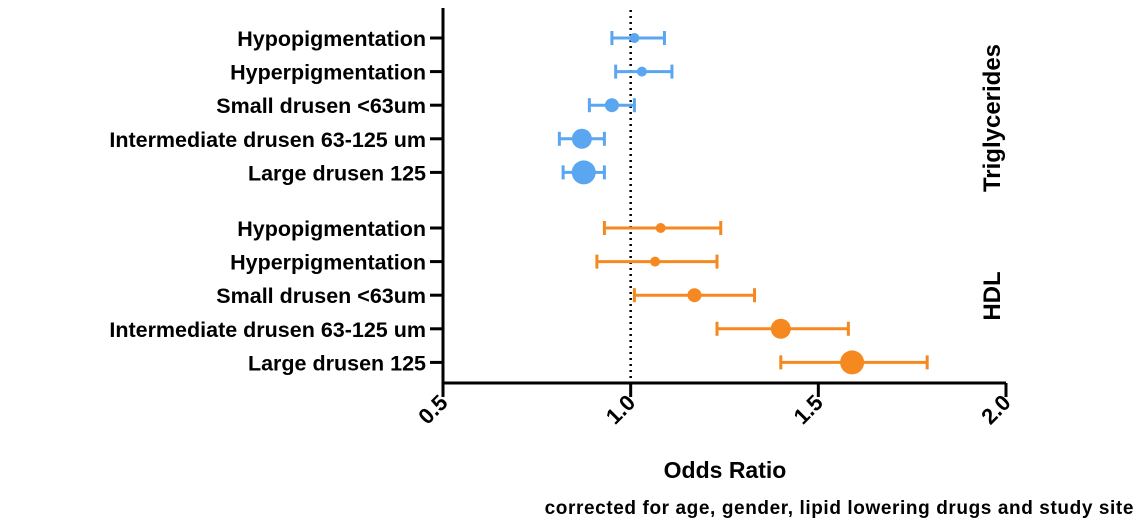  What do you see at coordinates (714, 406) in the screenshot?
I see `x-axis-ticks: 0.5 1.0 1.5 2.0` at bounding box center [714, 406].